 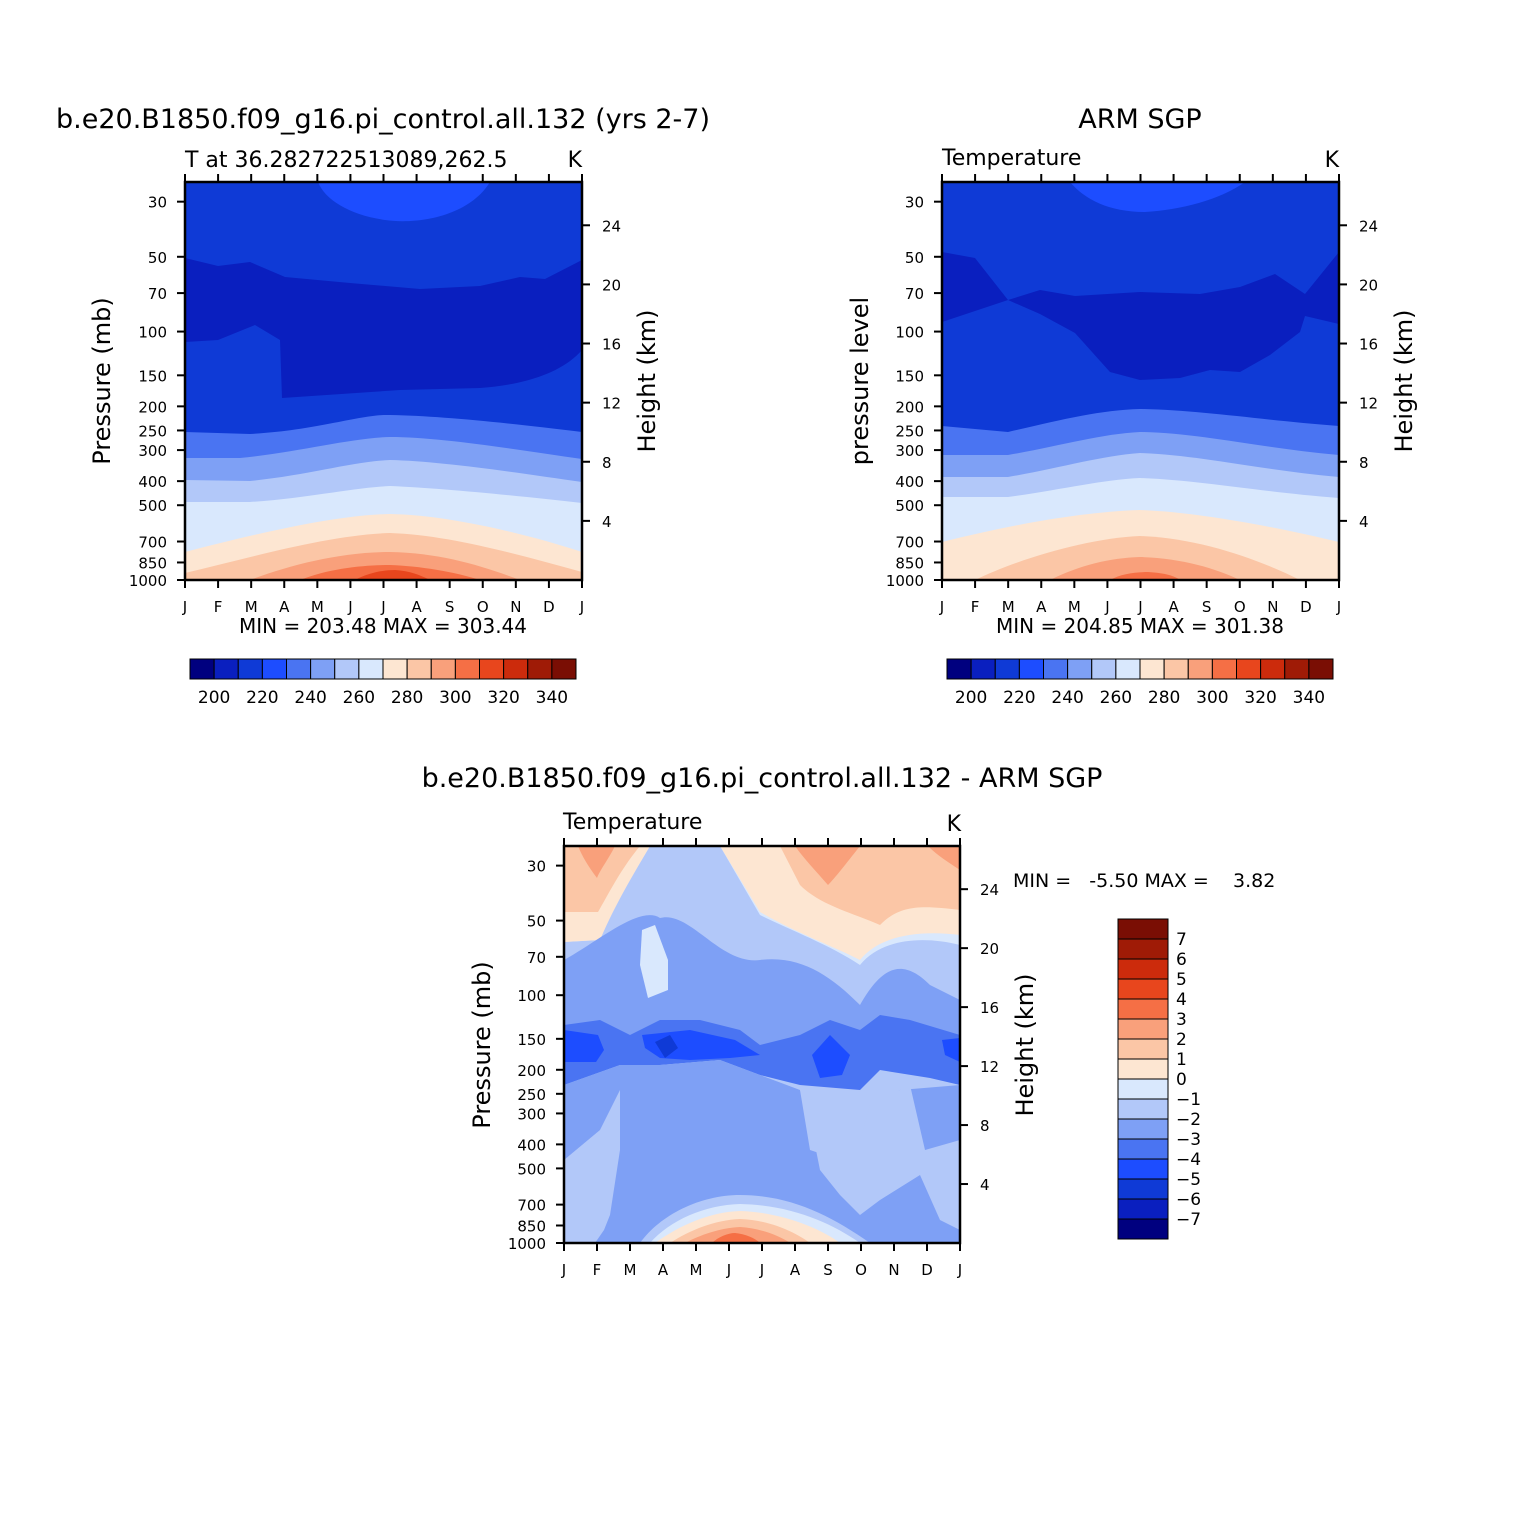 What do you see at coordinates (1144, 881) in the screenshot?
I see `panel-diff-minmax: MIN = -5.50 MAX = 3.82` at bounding box center [1144, 881].